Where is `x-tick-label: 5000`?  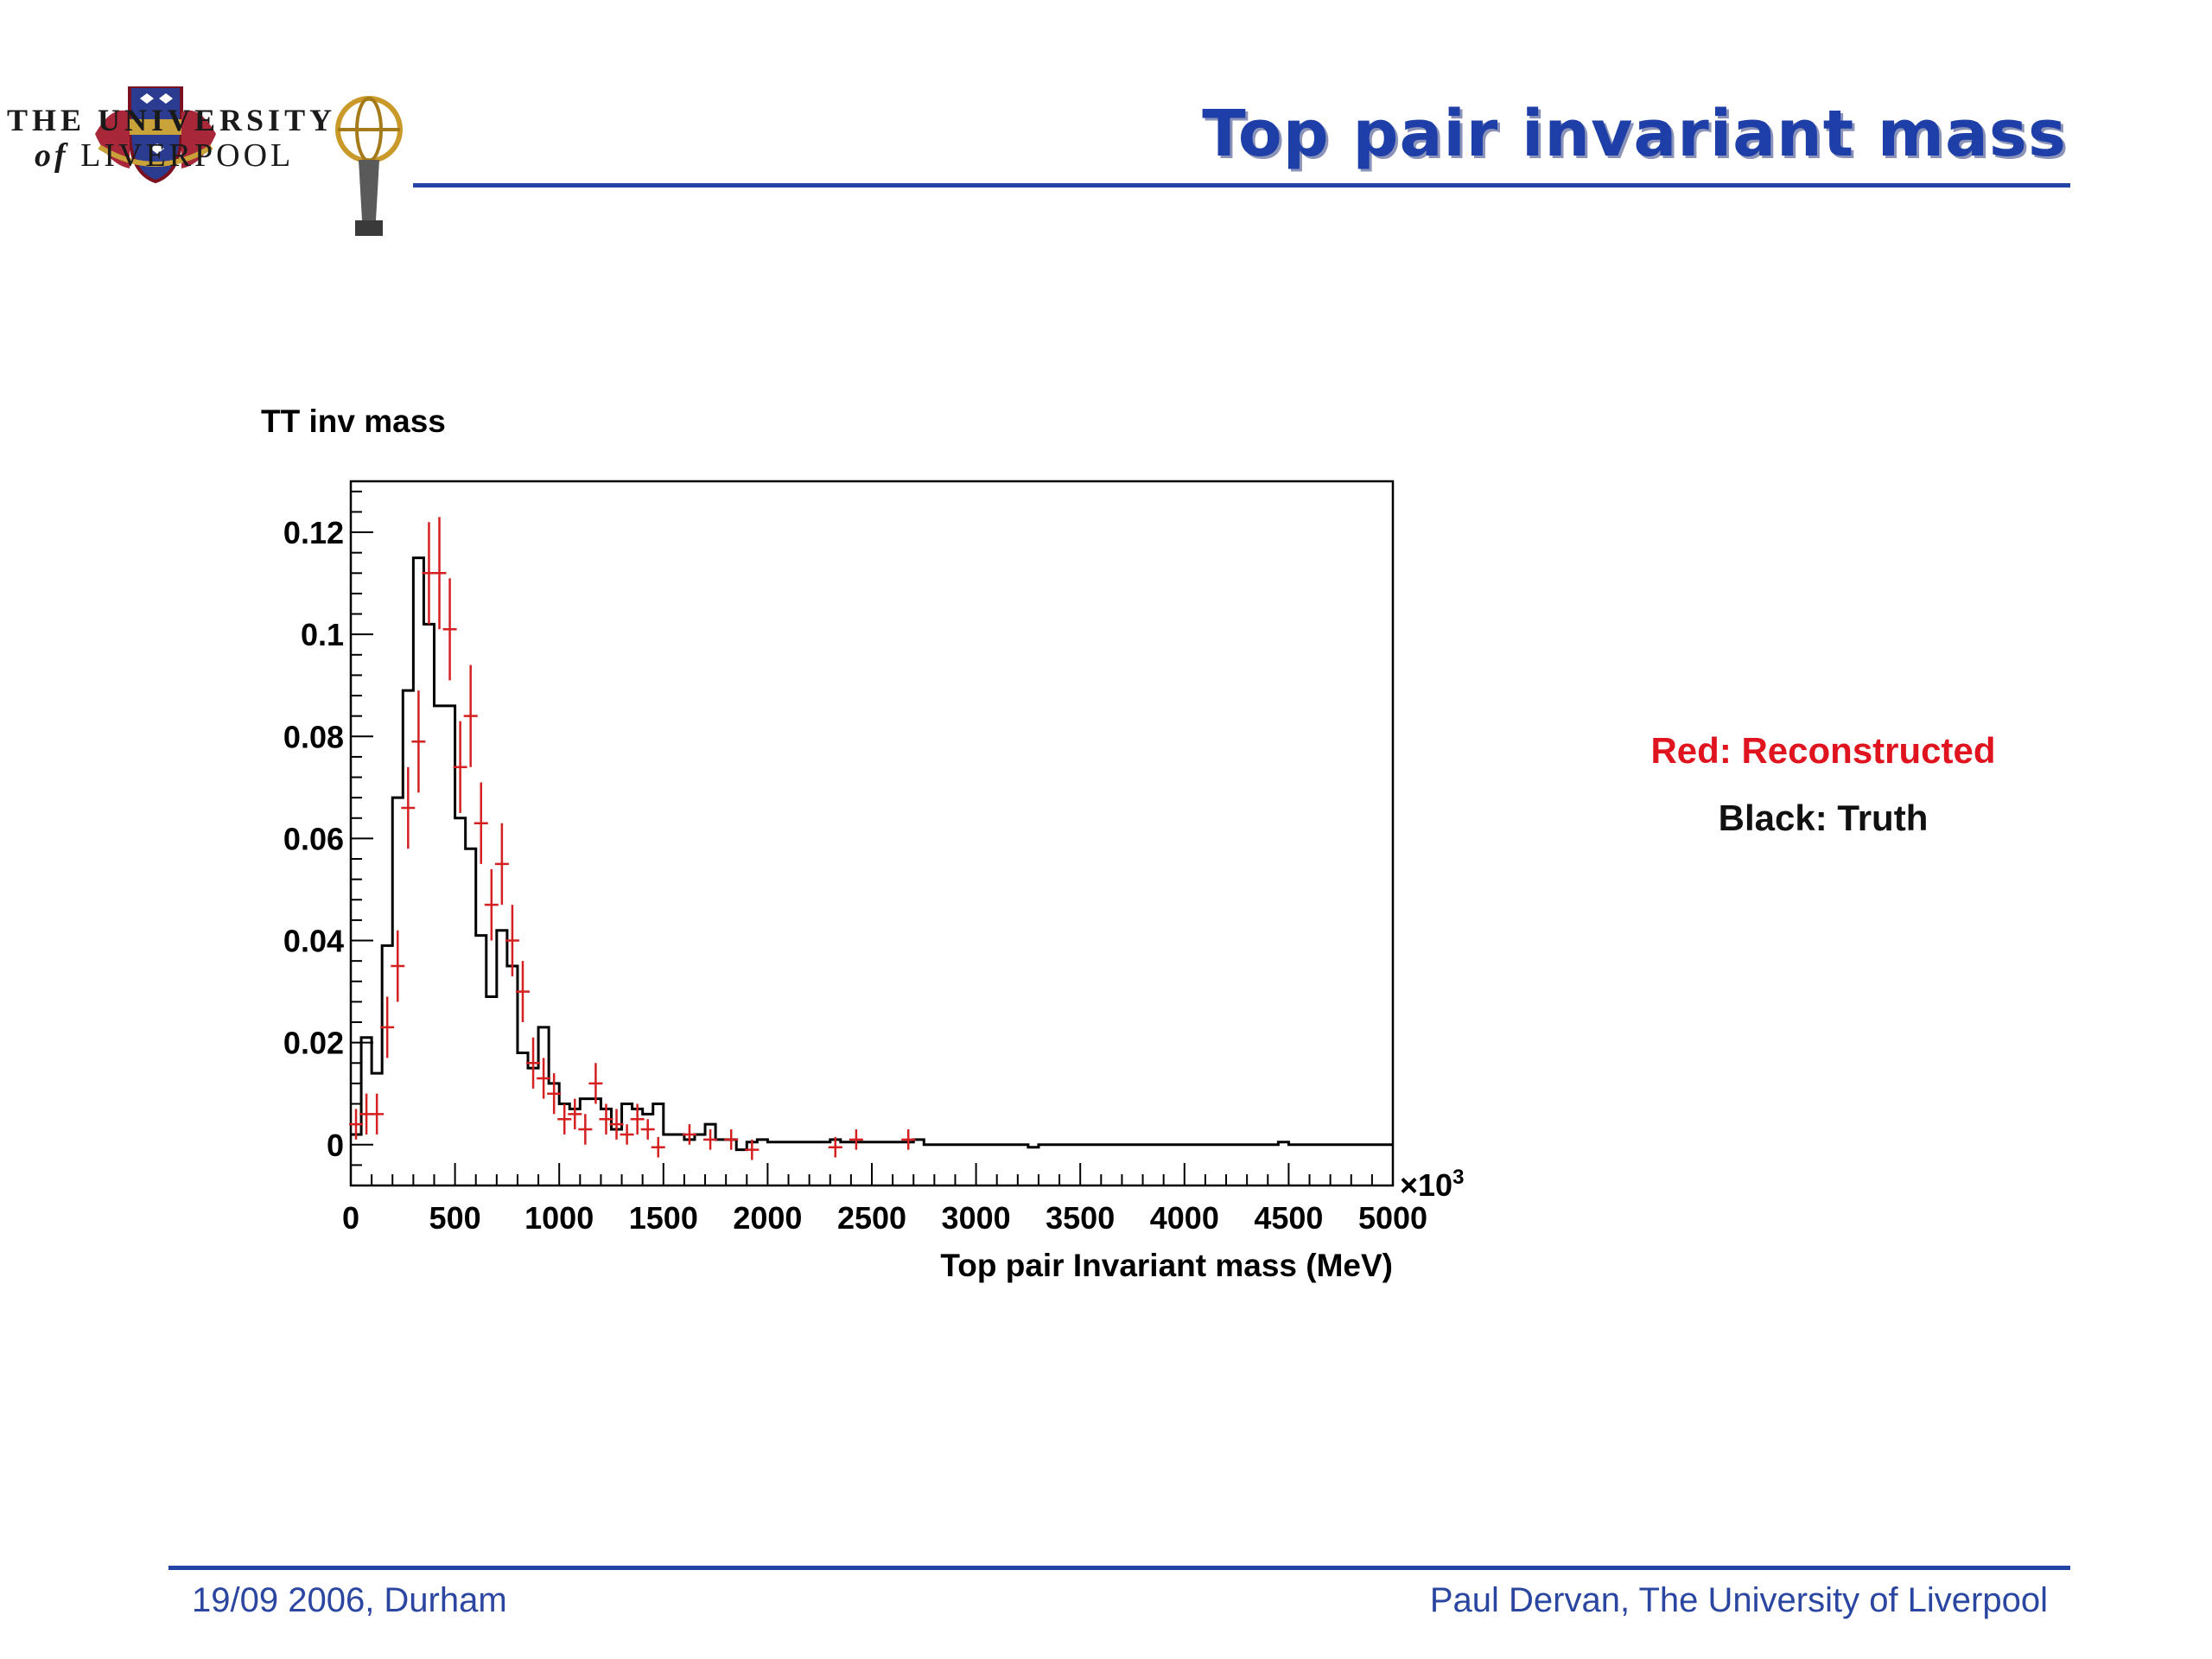
x-tick-label: 5000 is located at coordinates (1392, 1218).